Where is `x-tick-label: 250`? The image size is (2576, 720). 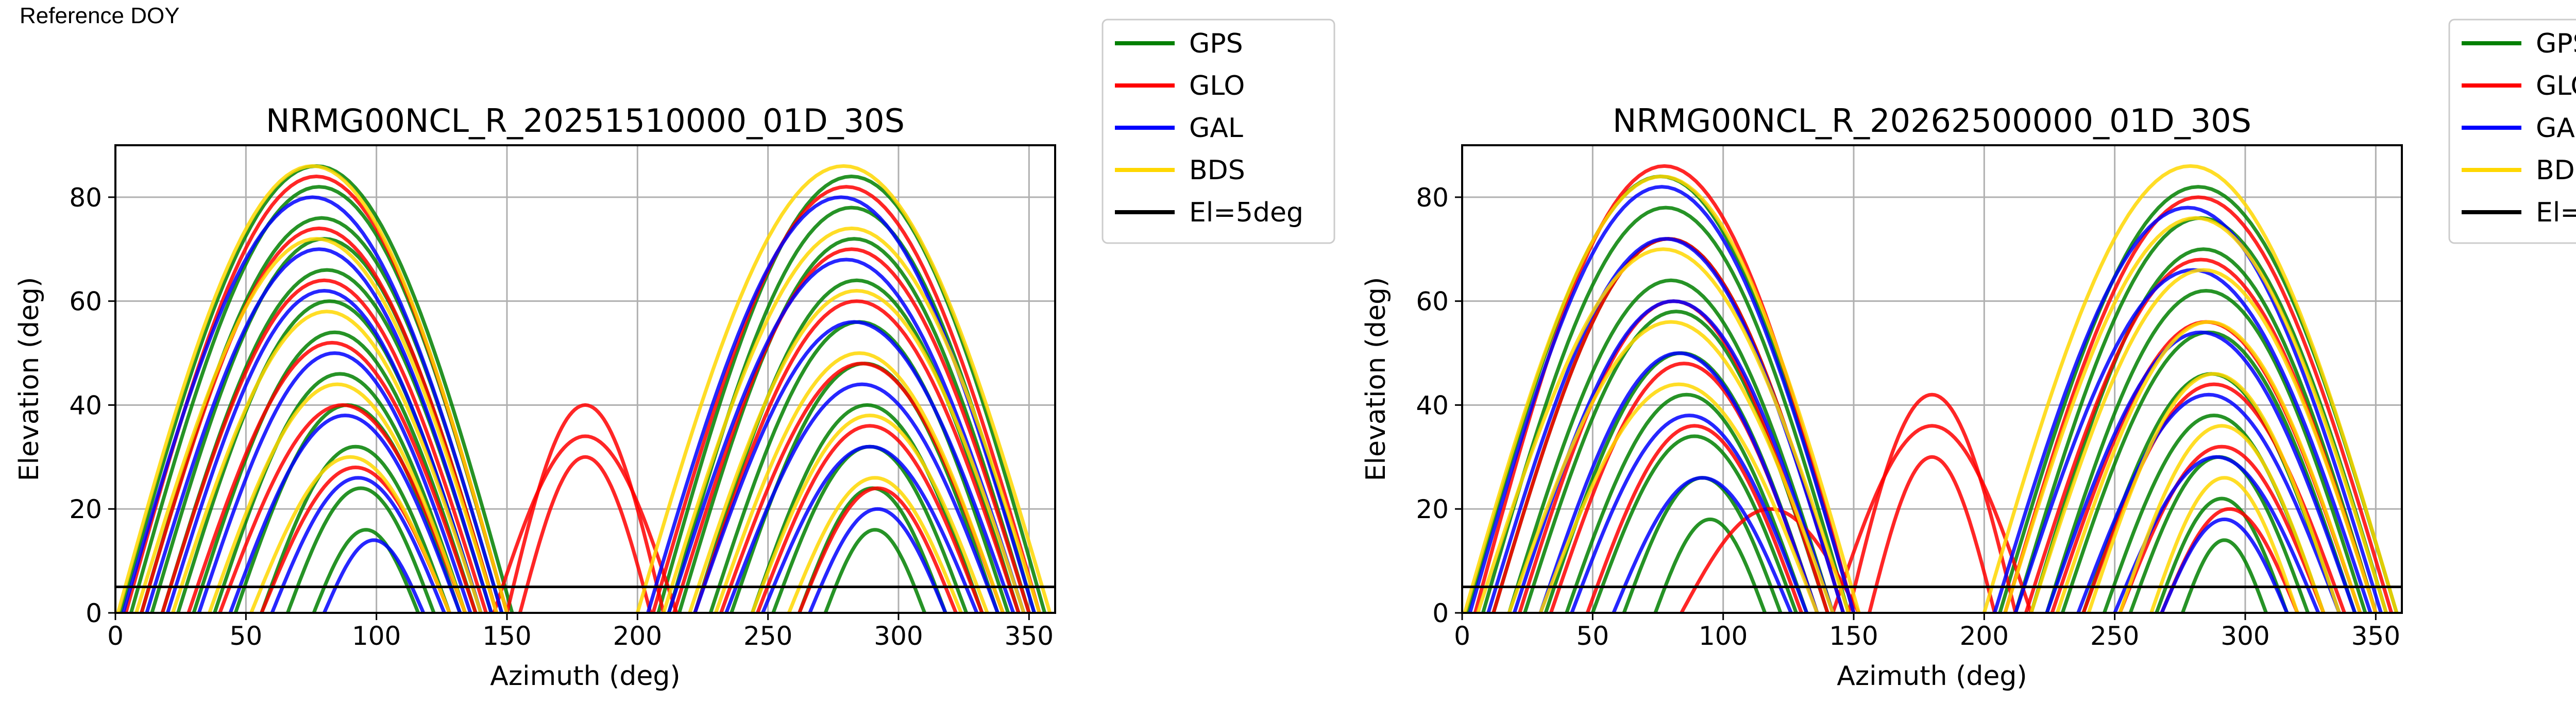 x-tick-label: 250 is located at coordinates (2114, 636).